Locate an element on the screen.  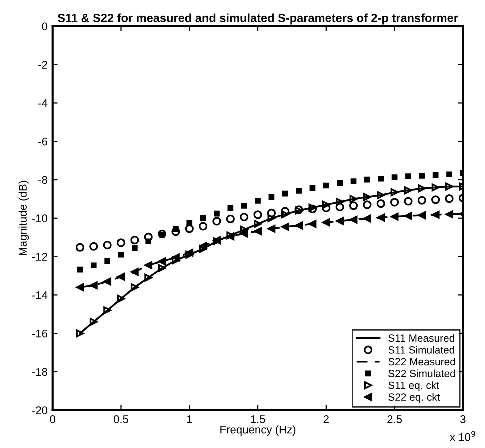
x-tick-label: 1 is located at coordinates (189, 420).